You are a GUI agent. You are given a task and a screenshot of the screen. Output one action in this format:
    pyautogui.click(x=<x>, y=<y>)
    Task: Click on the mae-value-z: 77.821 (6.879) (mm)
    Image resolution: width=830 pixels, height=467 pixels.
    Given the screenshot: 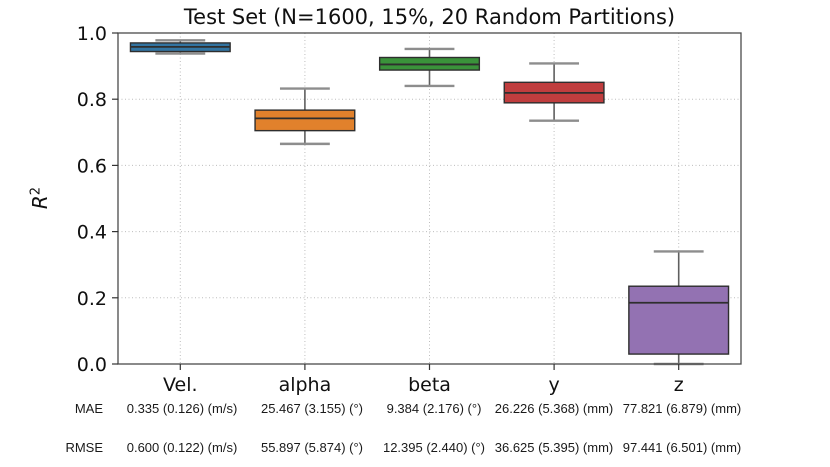 What is the action you would take?
    pyautogui.click(x=682, y=408)
    